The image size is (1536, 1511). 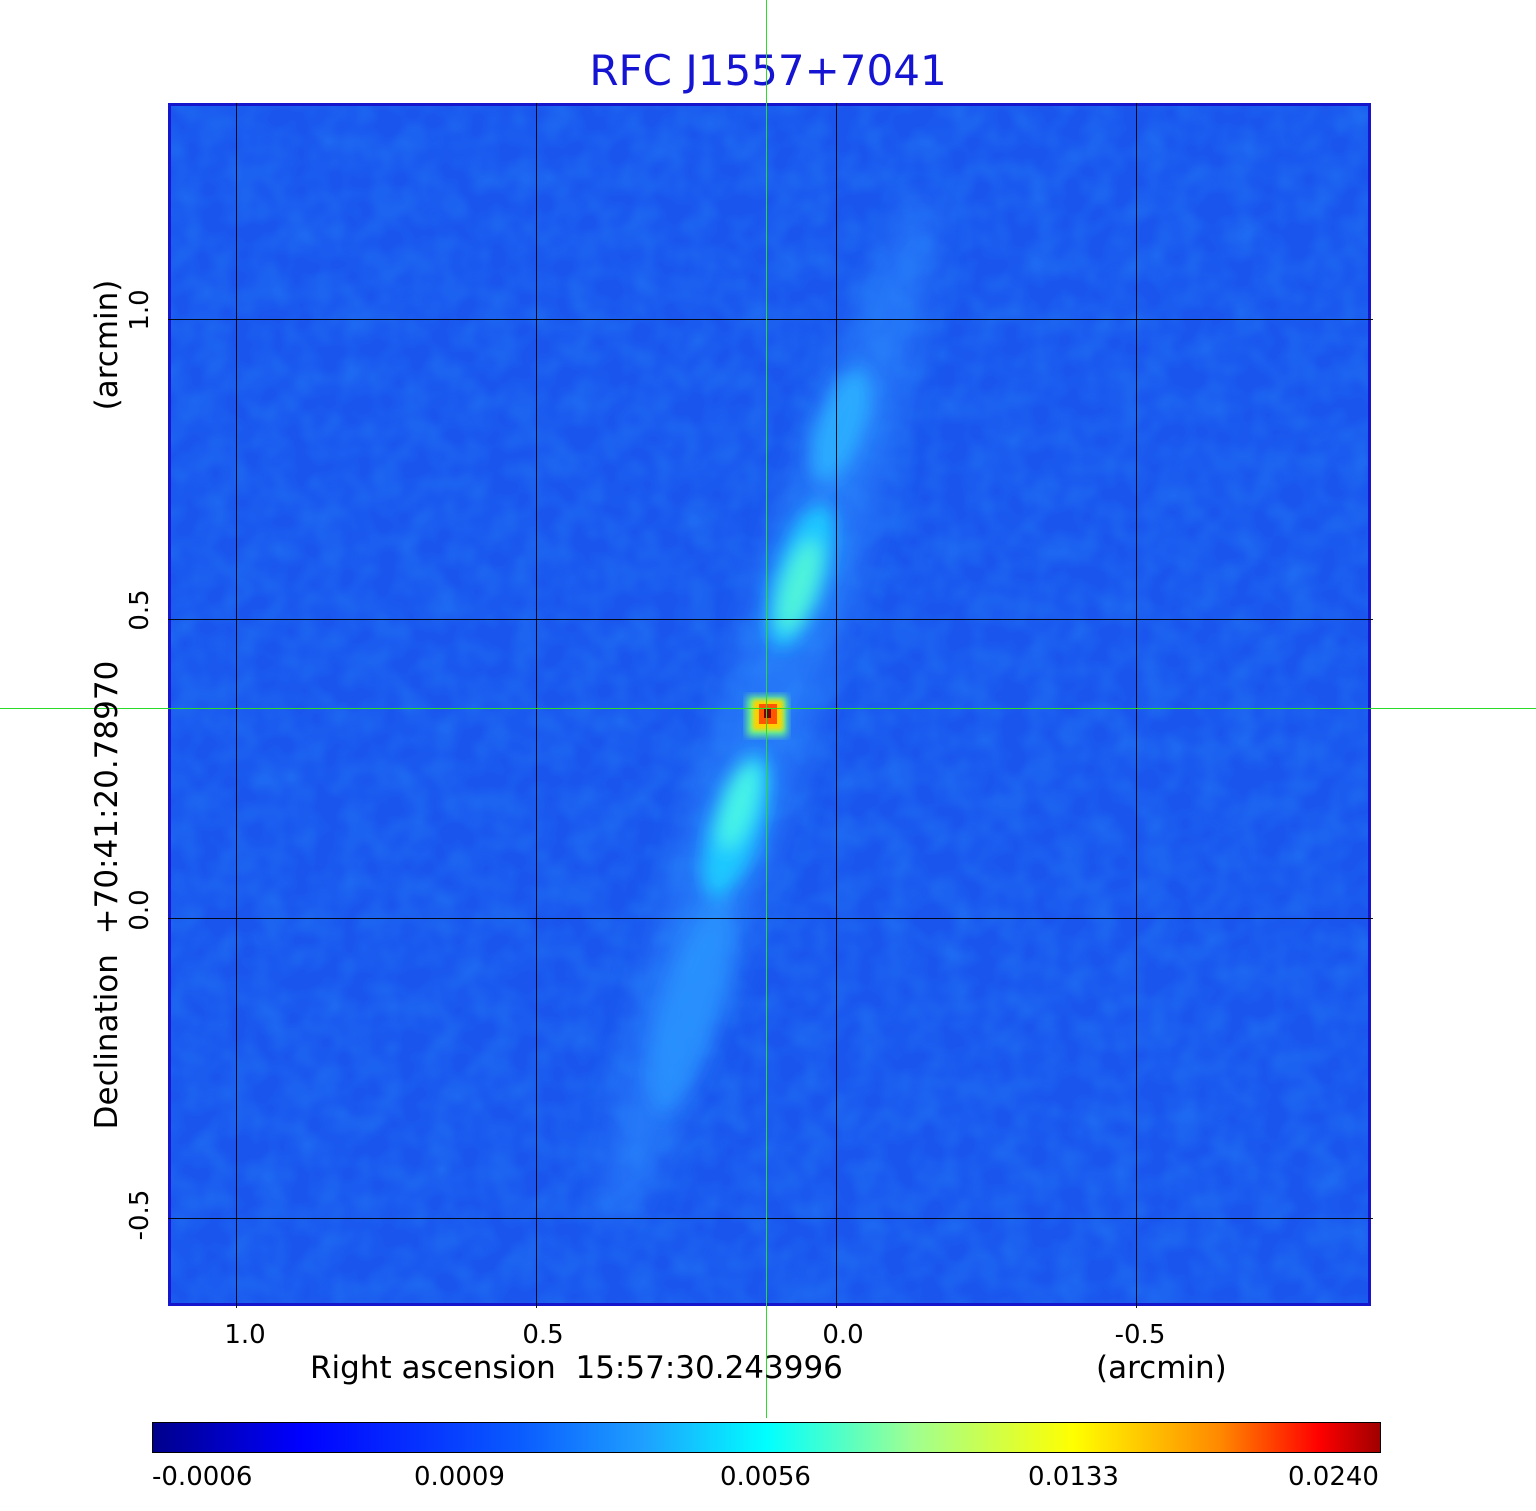 I want to click on colorbar-tick-label: 0.0056, so click(x=765, y=1477).